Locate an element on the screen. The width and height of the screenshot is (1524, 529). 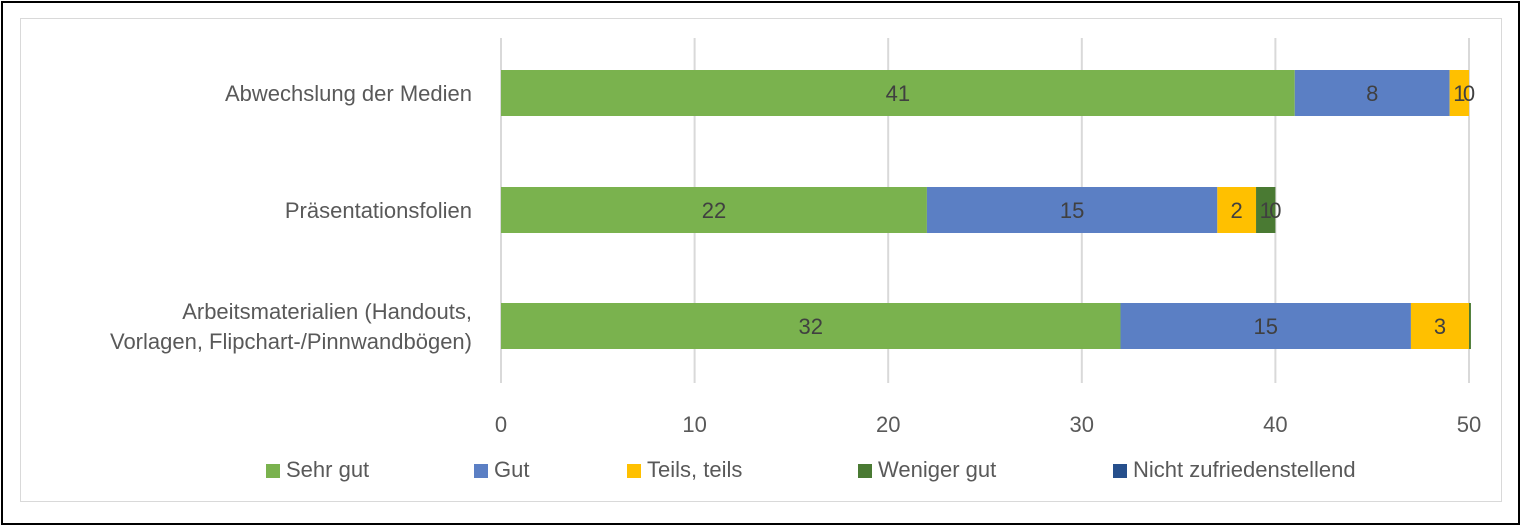
legend-label: Teils, teils is located at coordinates (694, 469).